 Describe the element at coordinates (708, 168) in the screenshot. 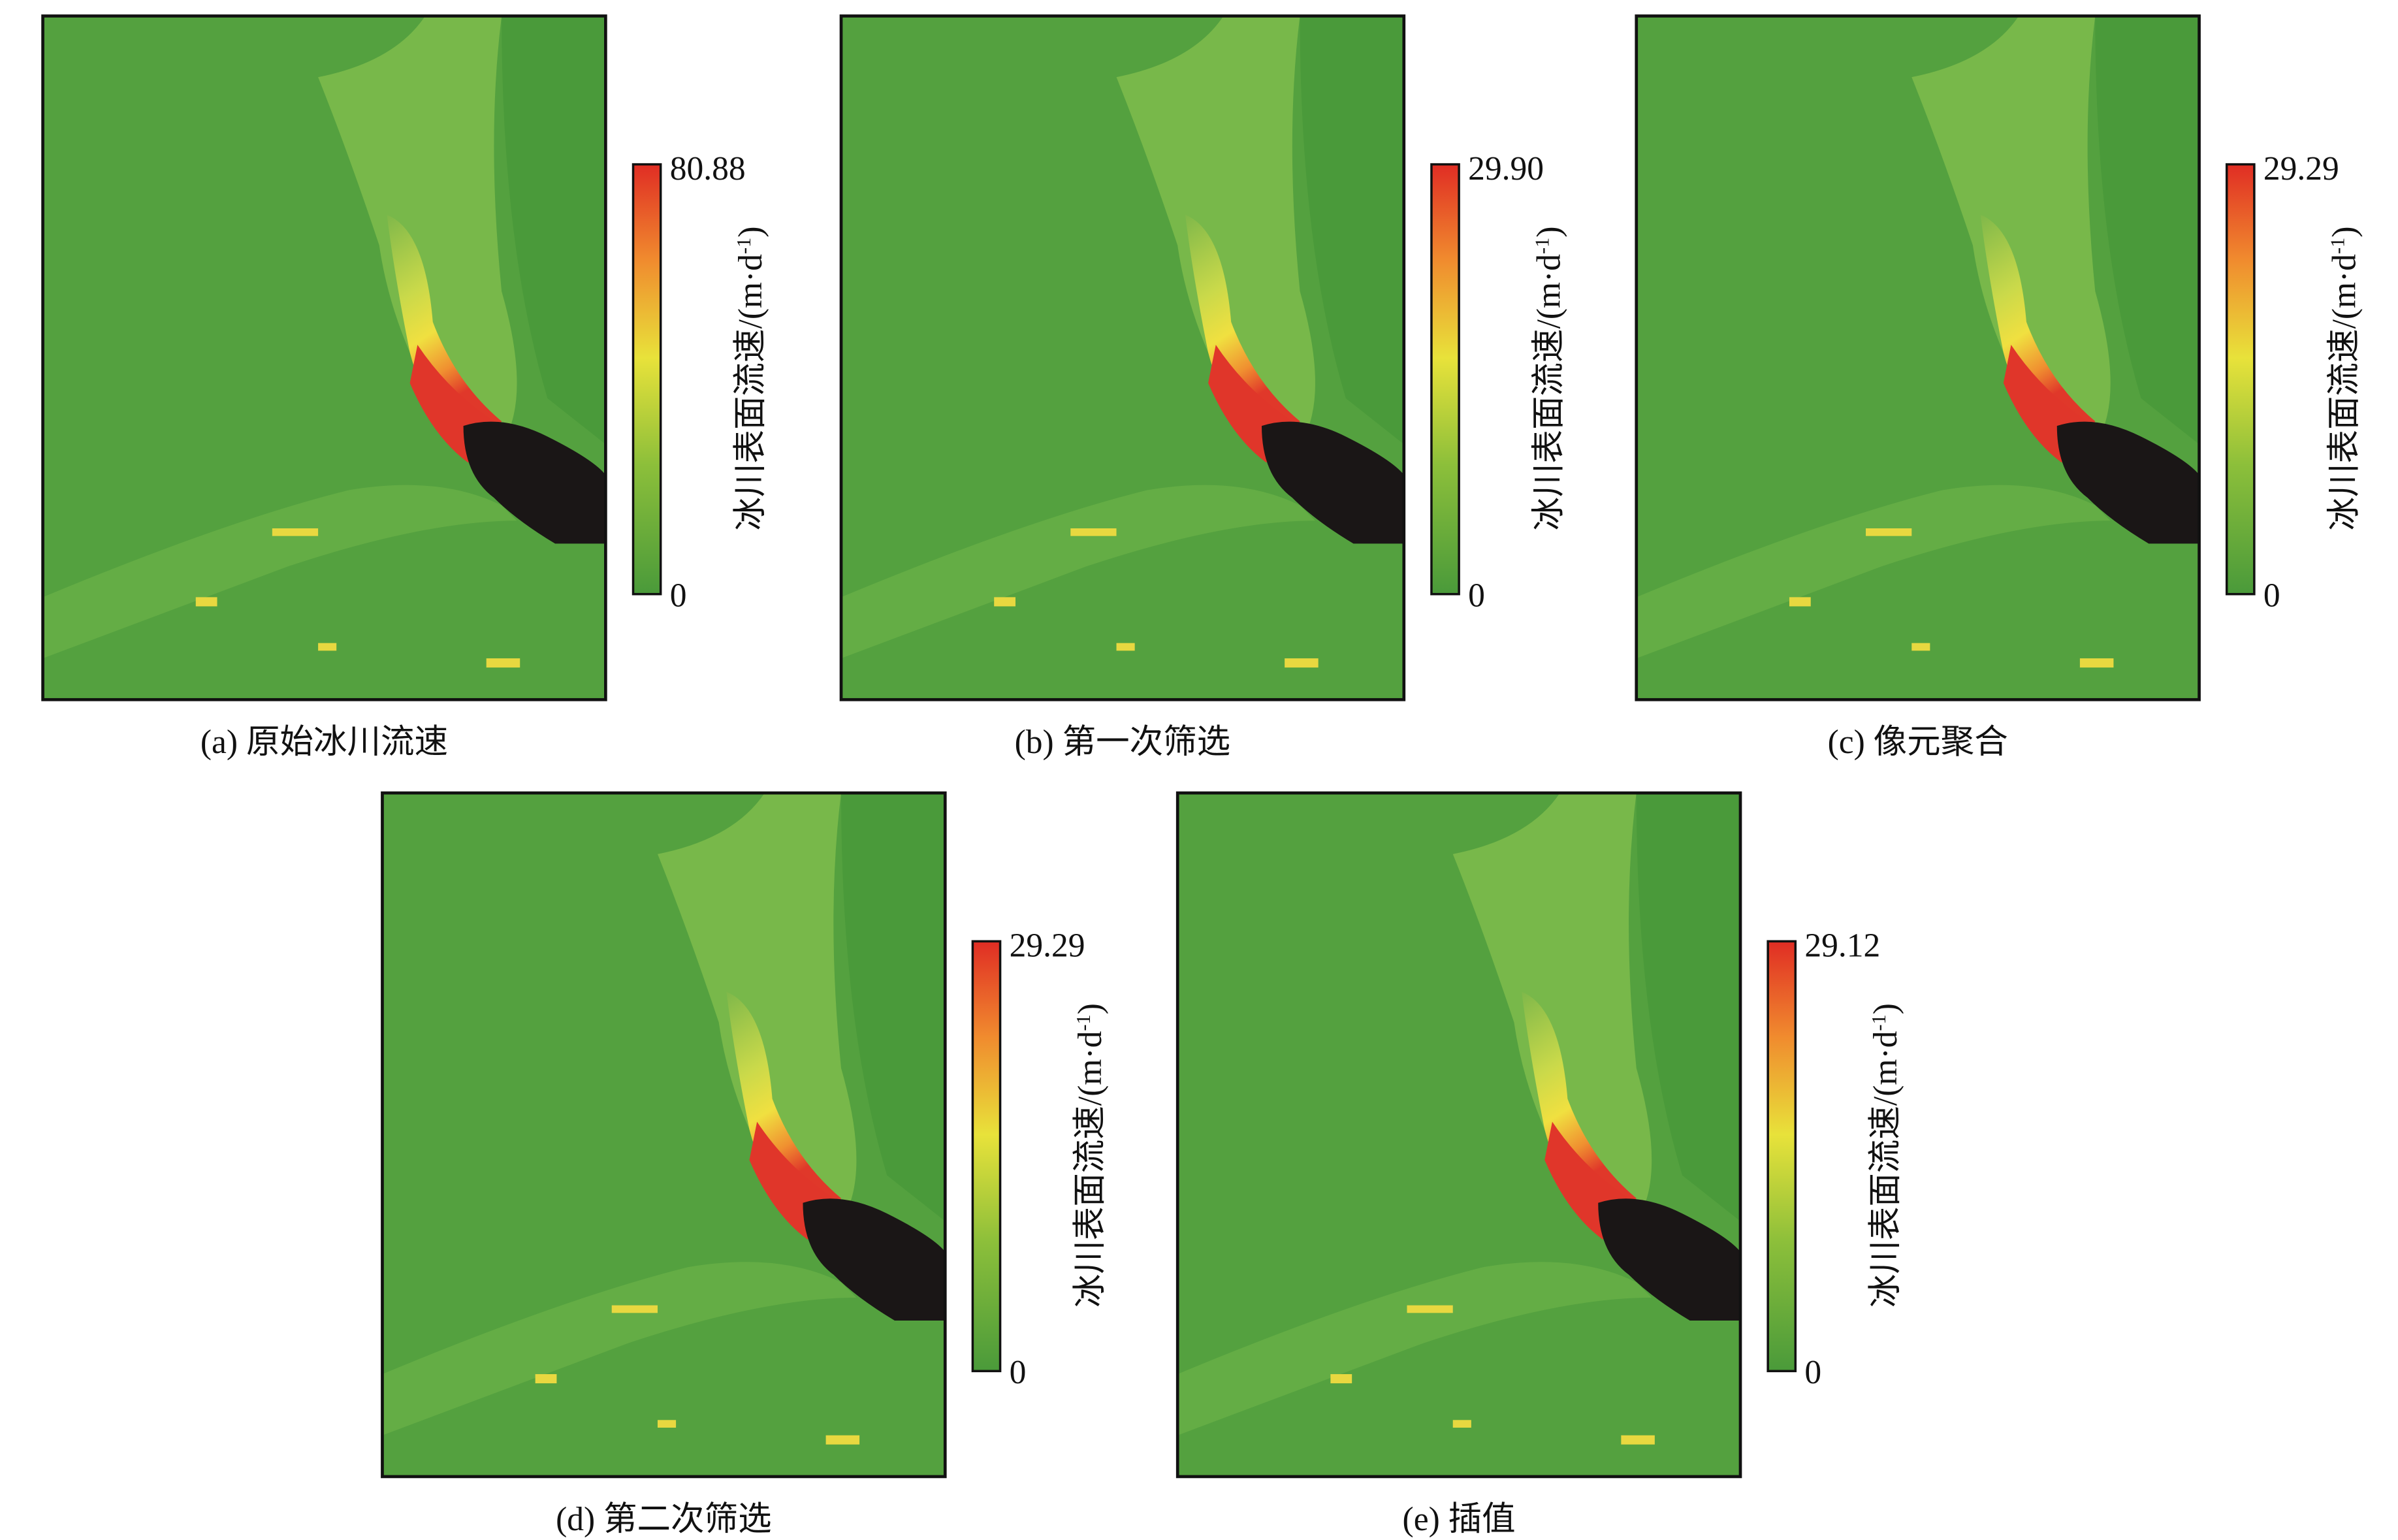

I see `colorbar-max: 80.88` at that location.